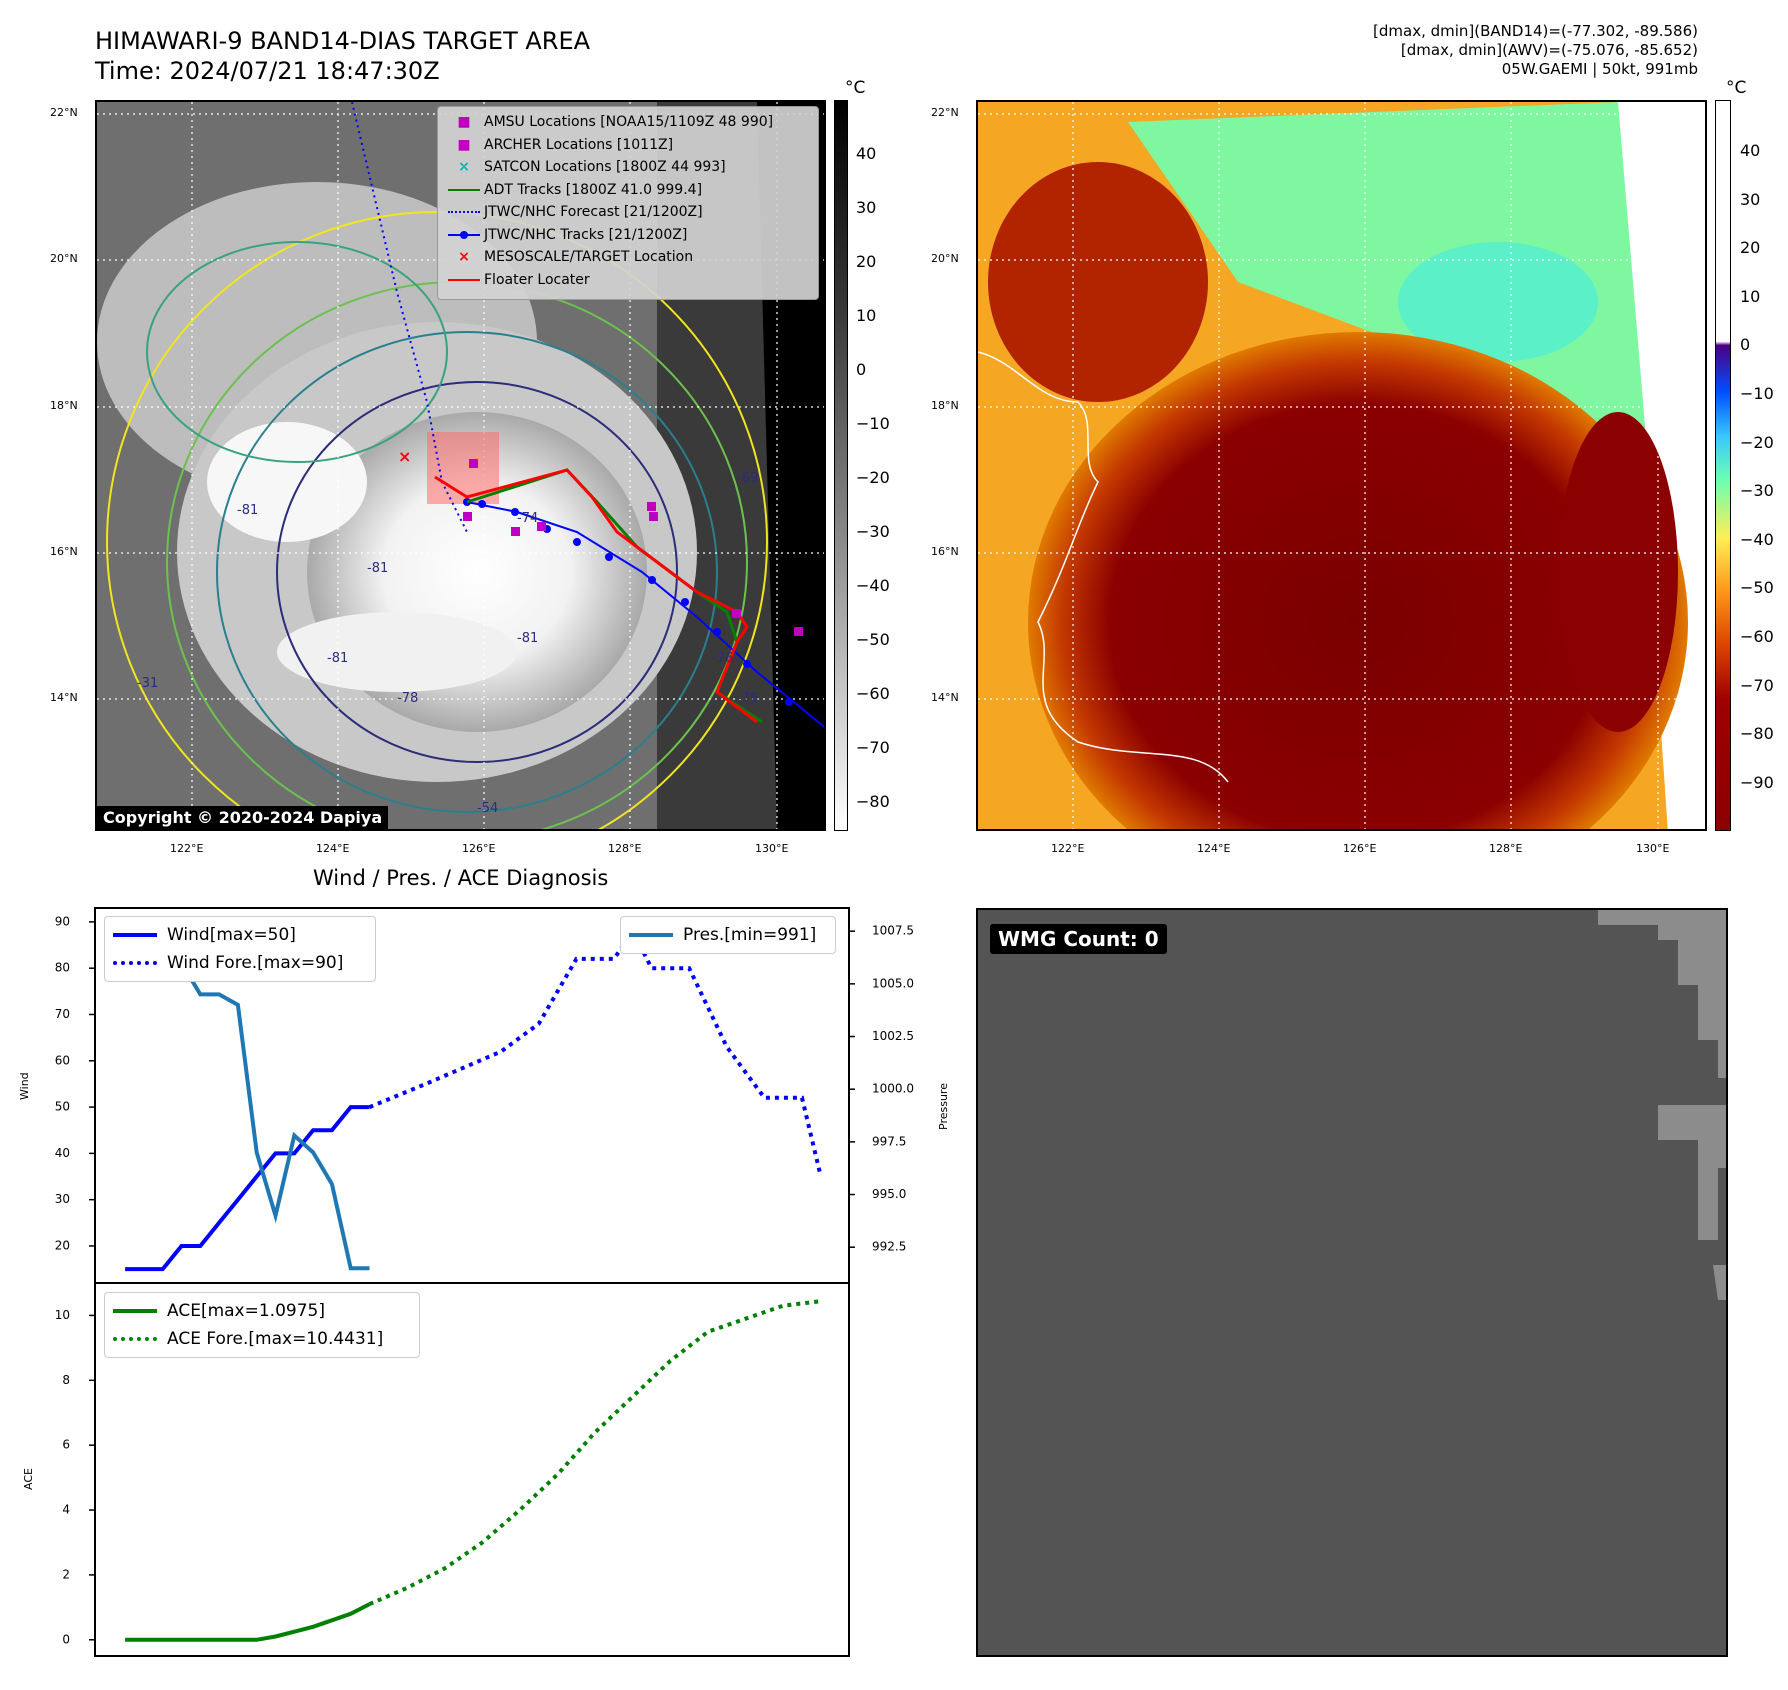  Describe the element at coordinates (262, 1311) in the screenshot. I see `legend-ace: ACE[max=1.0975]` at that location.